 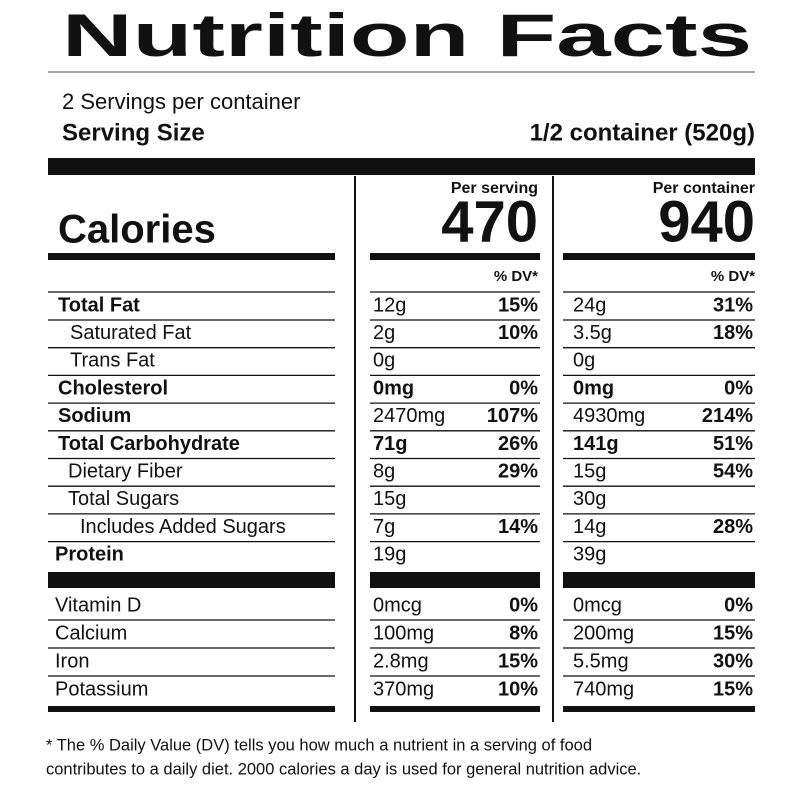 What do you see at coordinates (589, 499) in the screenshot?
I see `container-amount: 30g` at bounding box center [589, 499].